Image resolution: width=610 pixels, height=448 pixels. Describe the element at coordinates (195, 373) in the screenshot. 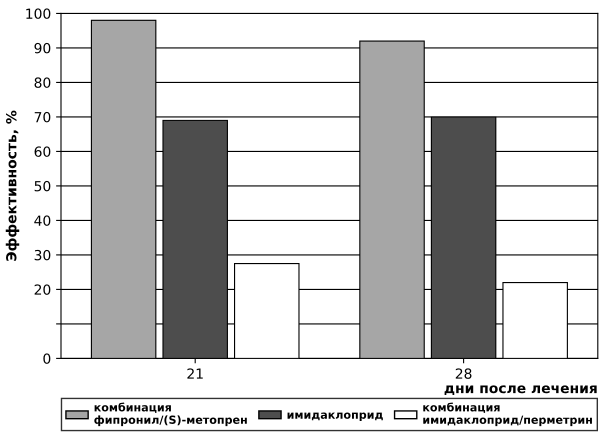

I see `x-tick-label: 21` at that location.